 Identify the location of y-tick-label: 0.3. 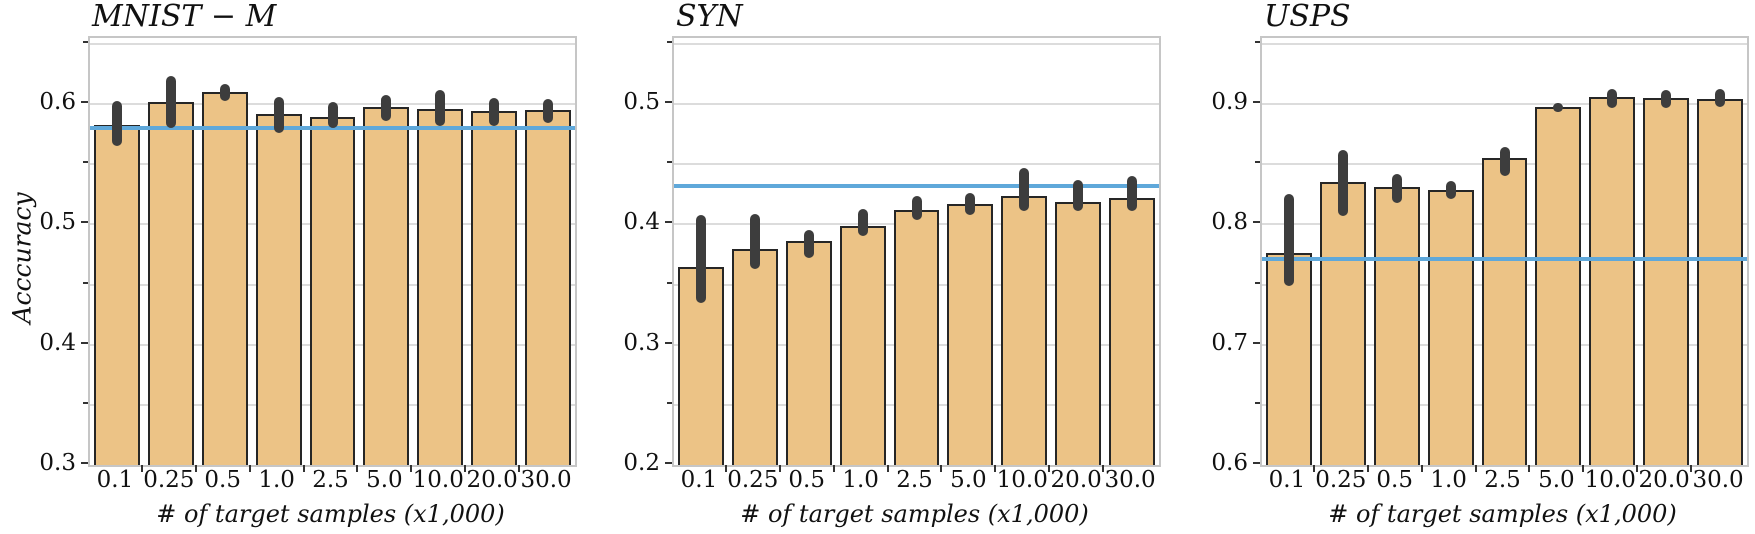
(57, 463).